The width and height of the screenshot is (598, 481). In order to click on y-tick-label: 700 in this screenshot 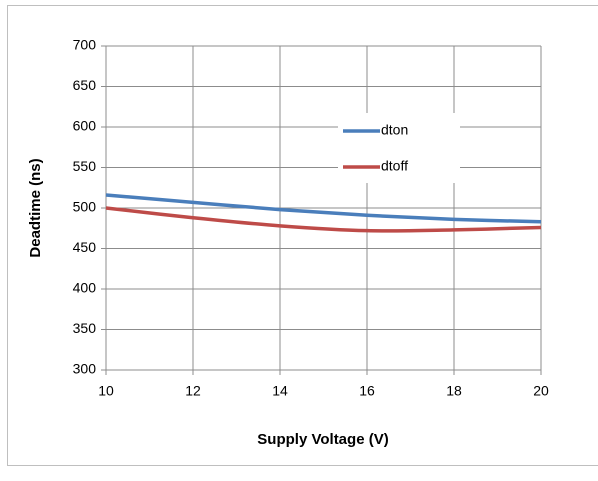, I will do `click(85, 45)`.